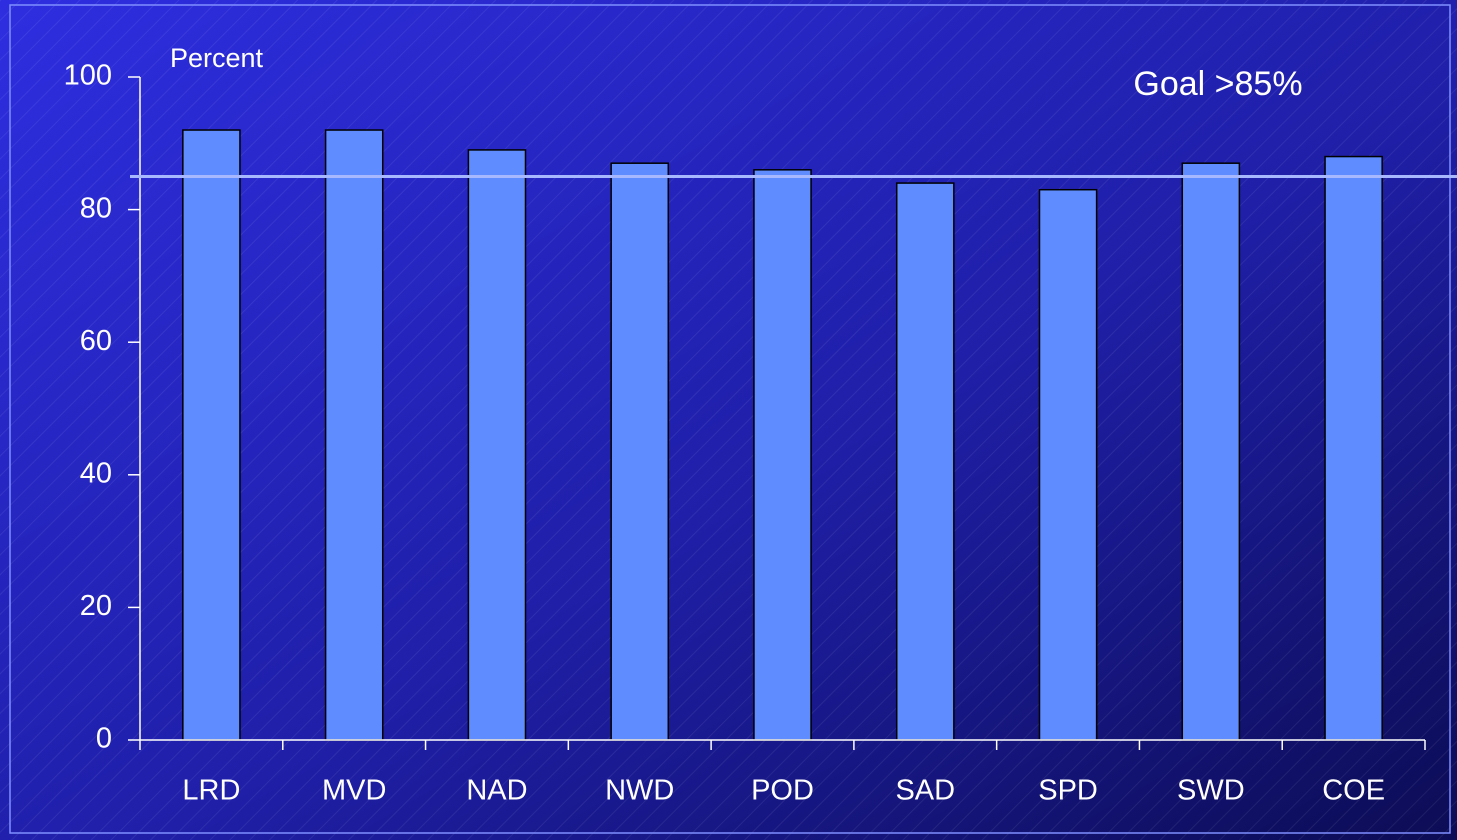  Describe the element at coordinates (211, 791) in the screenshot. I see `x-tick-label: LRD` at that location.